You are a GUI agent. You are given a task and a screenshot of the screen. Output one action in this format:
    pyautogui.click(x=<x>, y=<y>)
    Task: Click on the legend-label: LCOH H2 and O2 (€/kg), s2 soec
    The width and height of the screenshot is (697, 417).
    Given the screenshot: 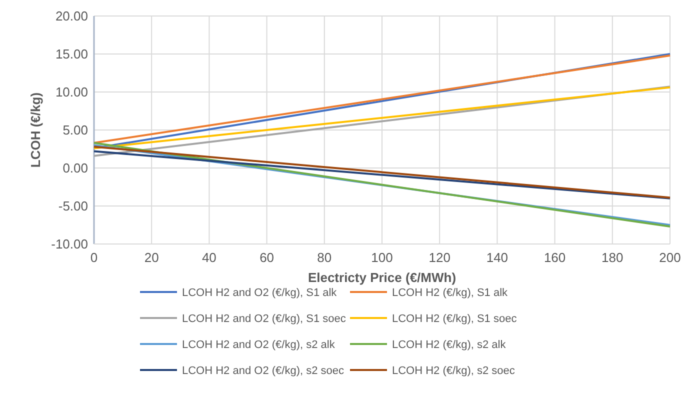 What is the action you would take?
    pyautogui.click(x=263, y=370)
    